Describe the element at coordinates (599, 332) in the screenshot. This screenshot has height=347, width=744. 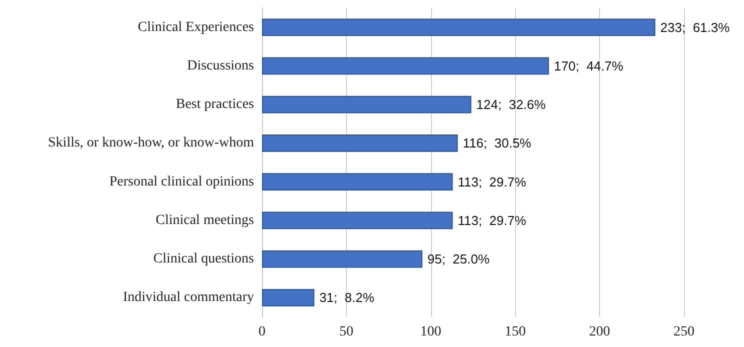
I see `x-tick-label: 200` at that location.